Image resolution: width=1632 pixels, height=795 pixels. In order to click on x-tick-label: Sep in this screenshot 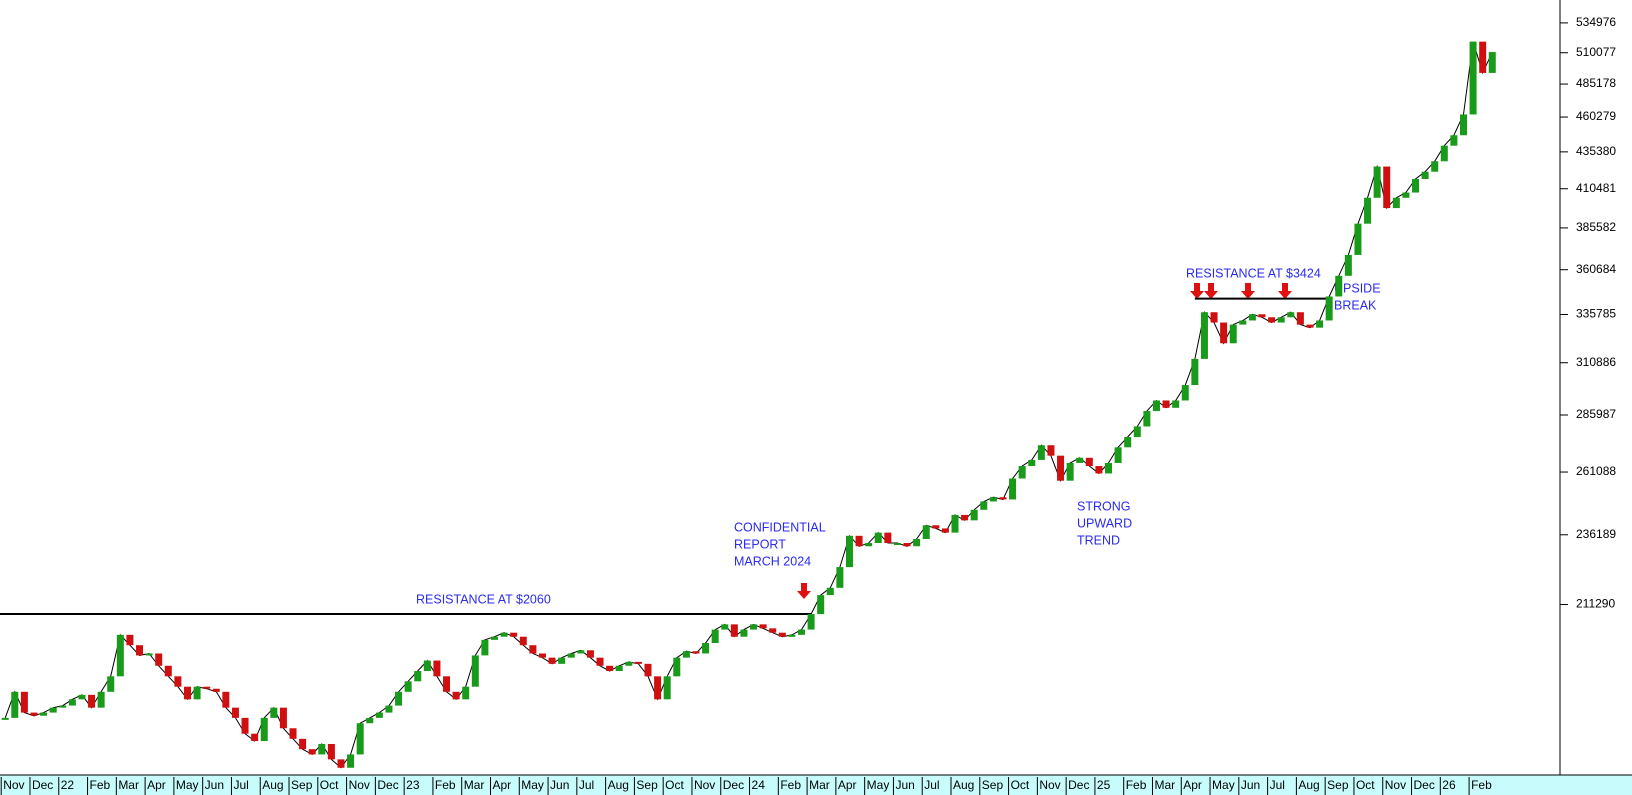, I will do `click(993, 785)`.